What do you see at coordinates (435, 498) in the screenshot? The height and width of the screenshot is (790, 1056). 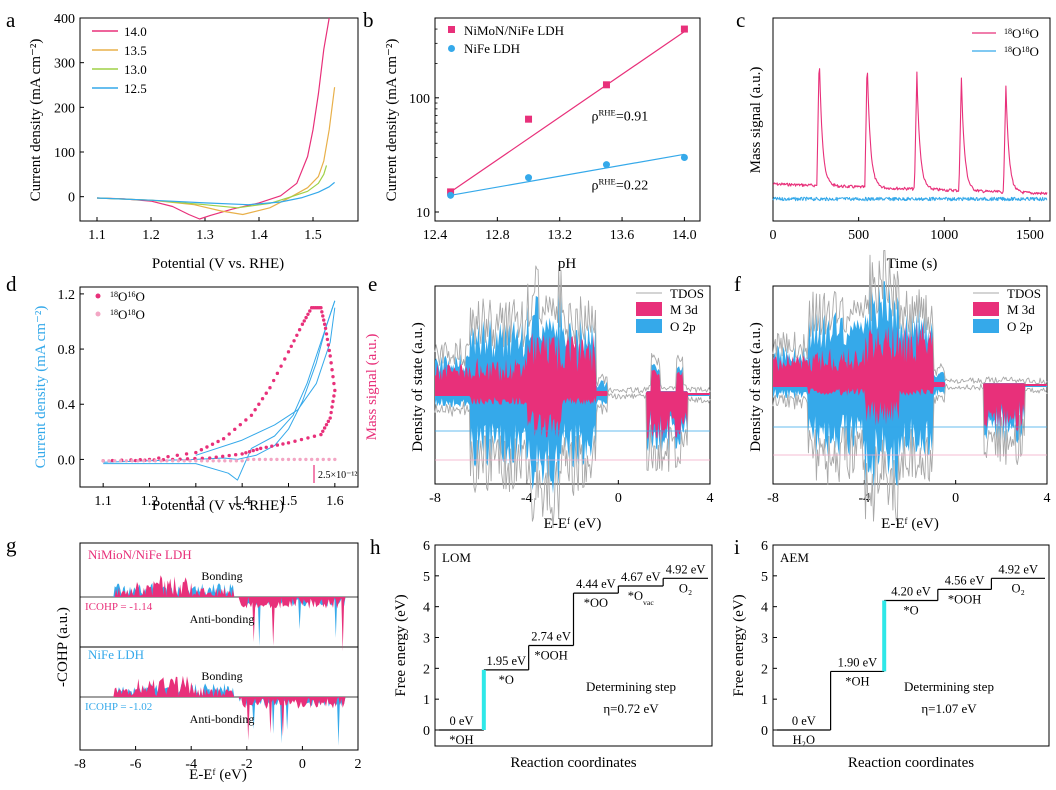 I see `x-tick-label: -8` at bounding box center [435, 498].